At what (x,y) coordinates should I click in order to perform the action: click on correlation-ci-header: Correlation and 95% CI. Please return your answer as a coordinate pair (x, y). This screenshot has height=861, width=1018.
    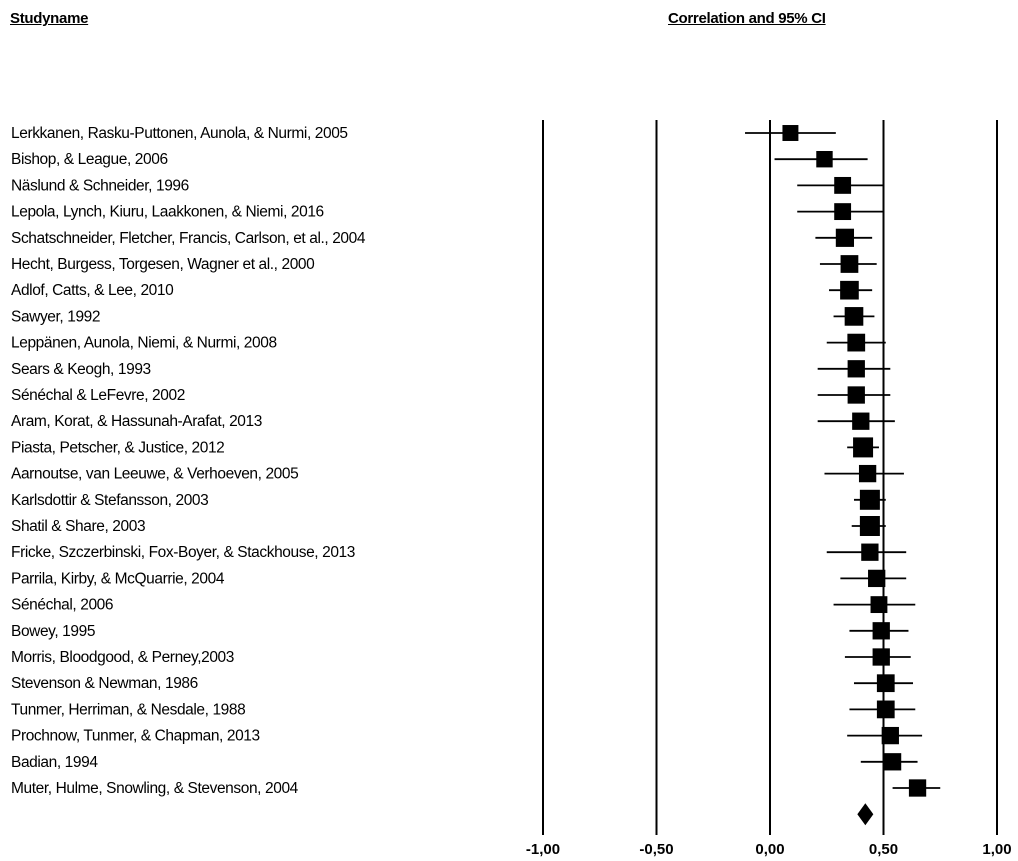
    Looking at the image, I should click on (747, 18).